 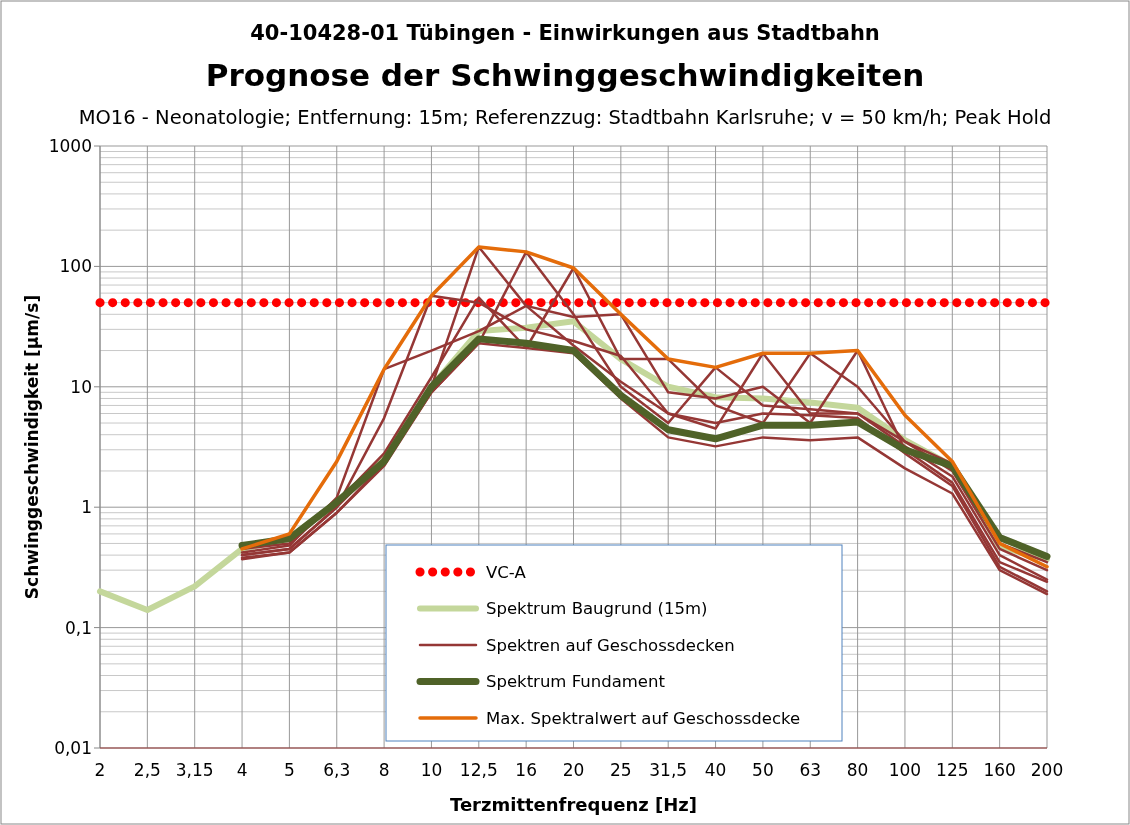 What do you see at coordinates (905, 770) in the screenshot?
I see `x-tick-label: 100` at bounding box center [905, 770].